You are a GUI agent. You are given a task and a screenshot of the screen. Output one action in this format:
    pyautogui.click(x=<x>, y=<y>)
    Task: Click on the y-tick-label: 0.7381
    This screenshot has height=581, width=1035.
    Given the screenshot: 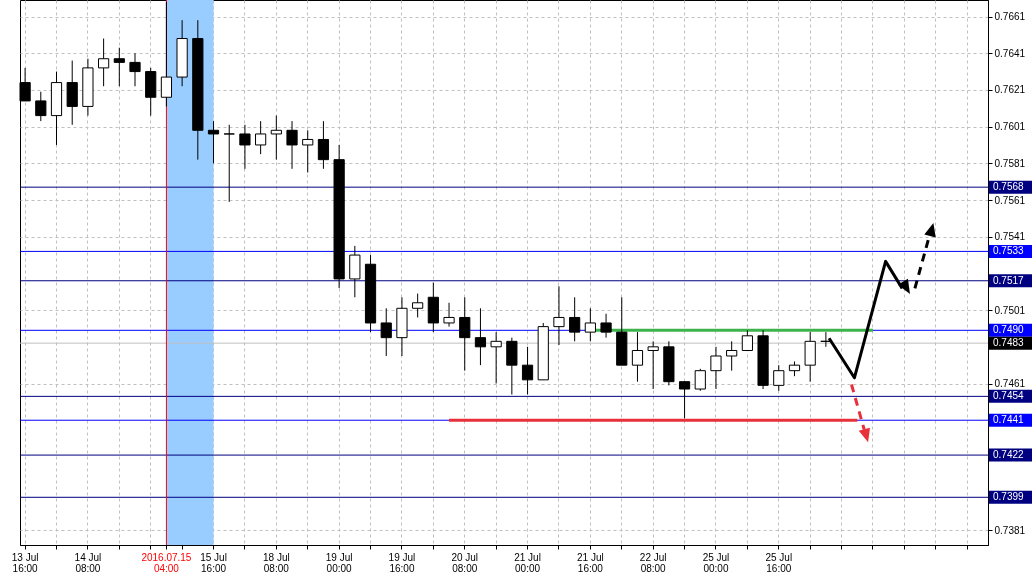 What is the action you would take?
    pyautogui.click(x=1010, y=530)
    